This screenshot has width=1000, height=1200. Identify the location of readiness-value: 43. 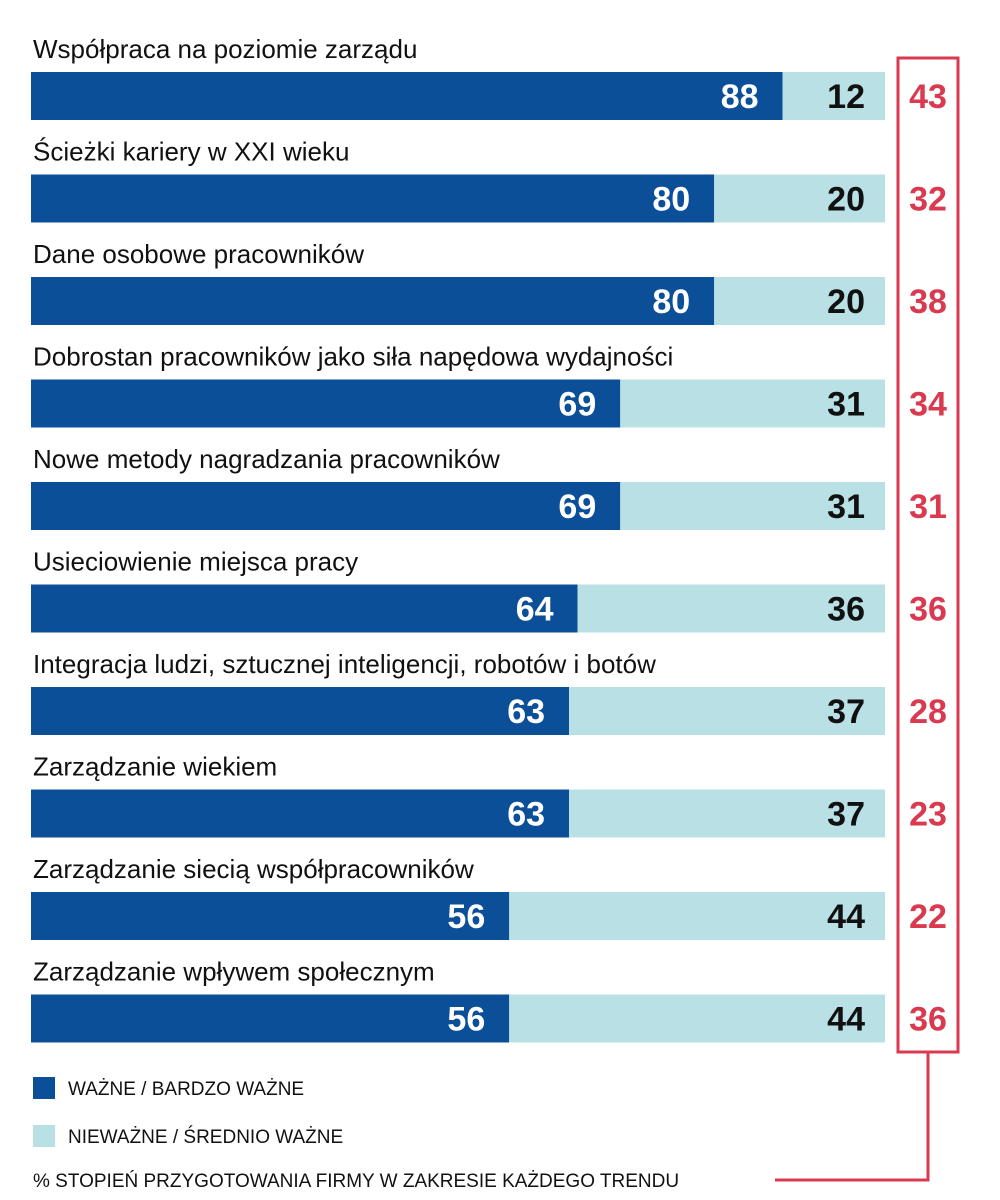
(928, 97).